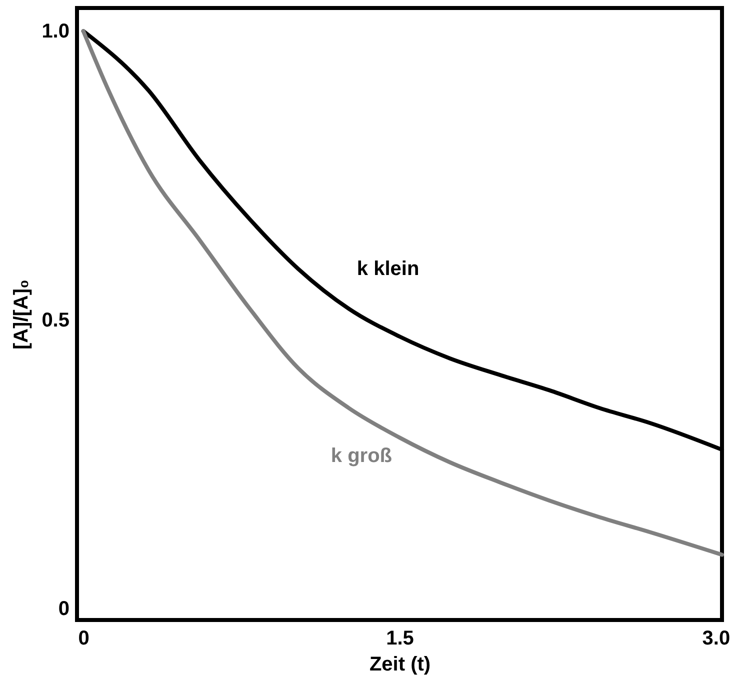  What do you see at coordinates (56, 31) in the screenshot?
I see `y-tick-label: 1.0` at bounding box center [56, 31].